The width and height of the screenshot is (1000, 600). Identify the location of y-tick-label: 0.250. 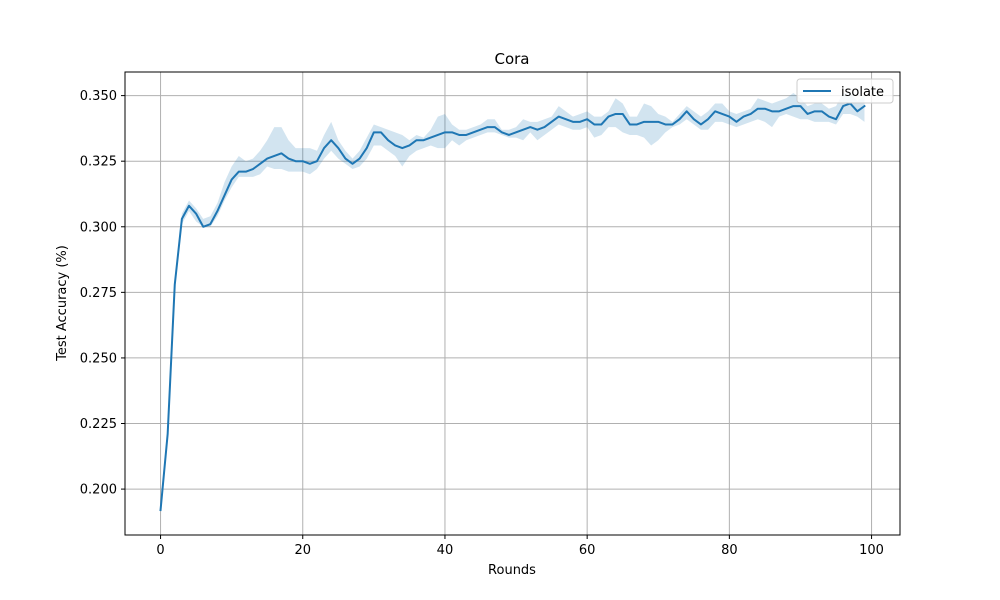
(98, 358).